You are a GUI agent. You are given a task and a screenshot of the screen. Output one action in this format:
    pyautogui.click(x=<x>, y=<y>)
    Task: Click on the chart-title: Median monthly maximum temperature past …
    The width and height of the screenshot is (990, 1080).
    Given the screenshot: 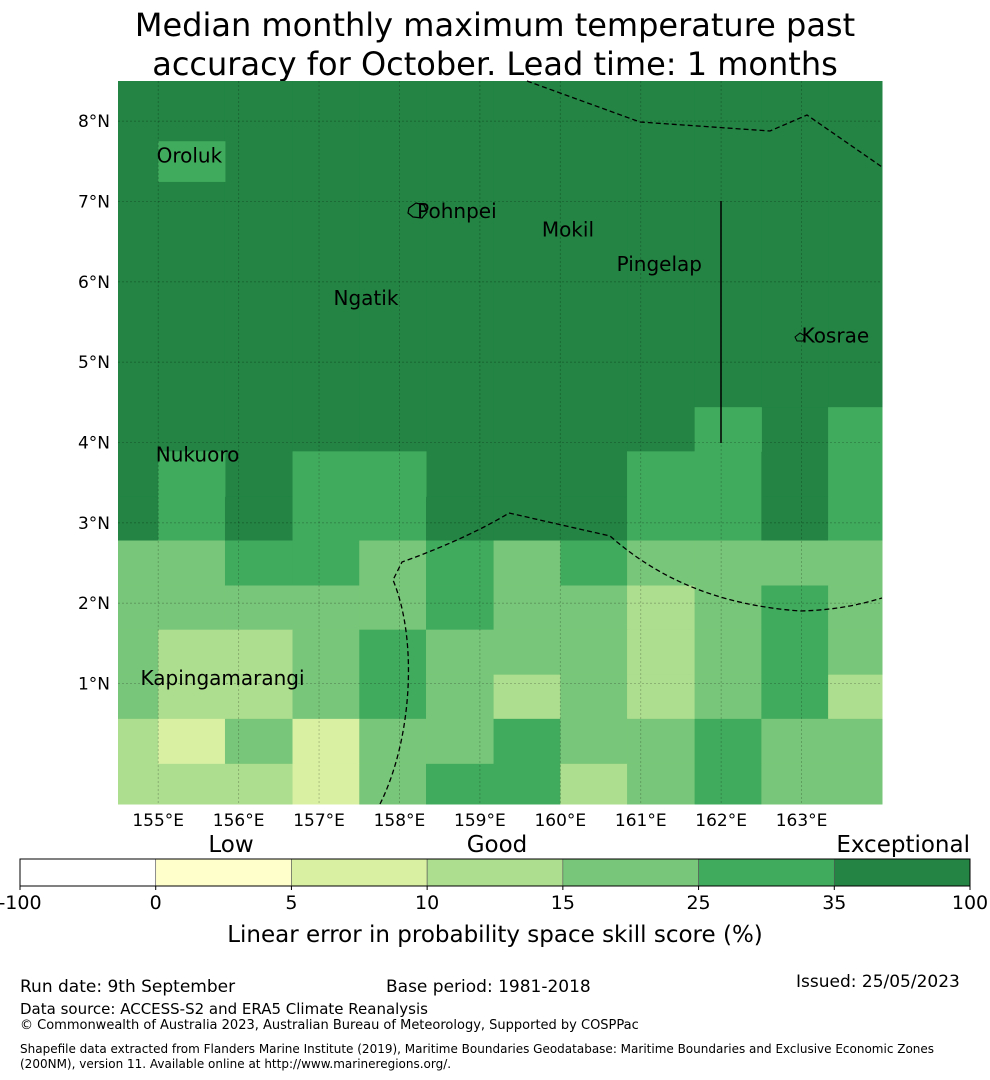 What is the action you would take?
    pyautogui.click(x=495, y=45)
    